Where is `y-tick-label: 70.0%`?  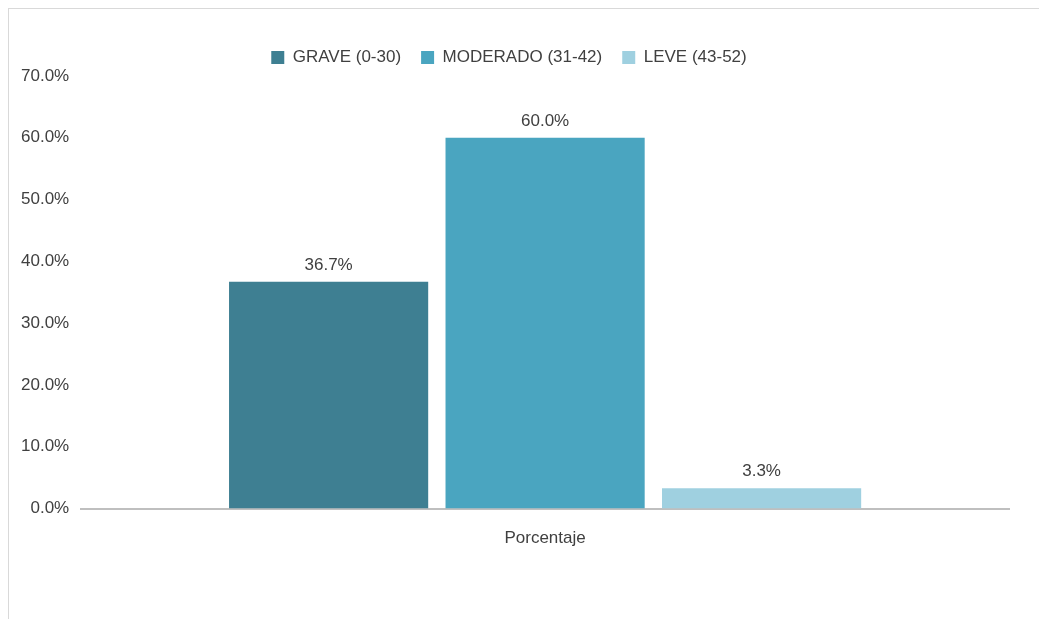 y-tick-label: 70.0% is located at coordinates (45, 75).